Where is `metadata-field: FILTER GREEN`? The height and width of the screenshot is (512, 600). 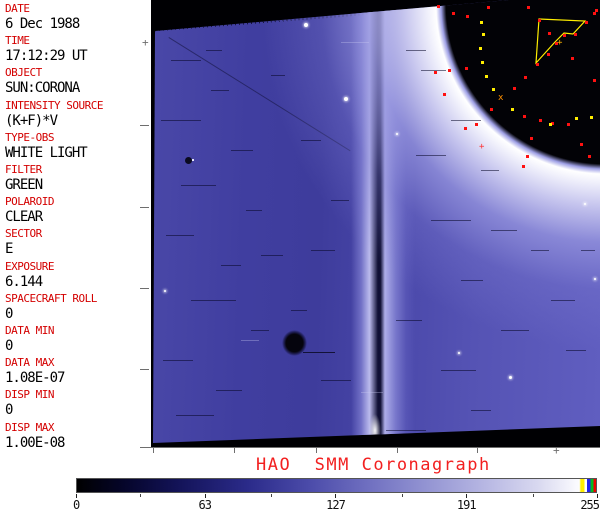 metadata-field: FILTER GREEN is located at coordinates (77, 178).